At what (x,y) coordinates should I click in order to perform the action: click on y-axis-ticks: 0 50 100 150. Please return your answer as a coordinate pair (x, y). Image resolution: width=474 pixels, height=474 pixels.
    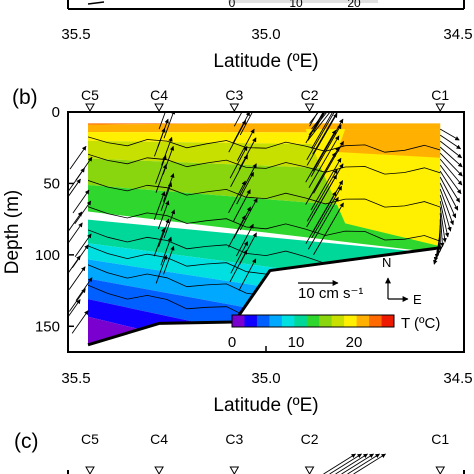
    Looking at the image, I should click on (54, 219).